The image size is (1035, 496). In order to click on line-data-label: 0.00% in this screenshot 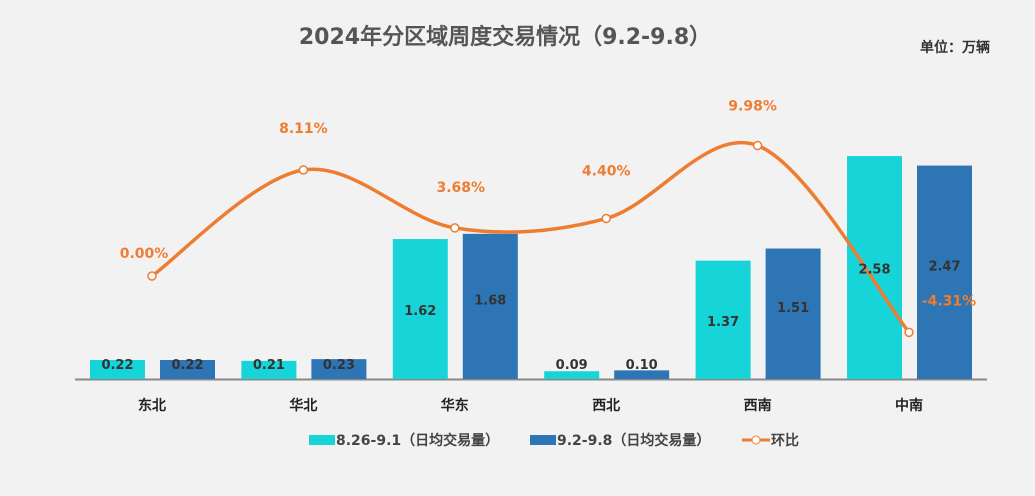, I will do `click(144, 254)`.